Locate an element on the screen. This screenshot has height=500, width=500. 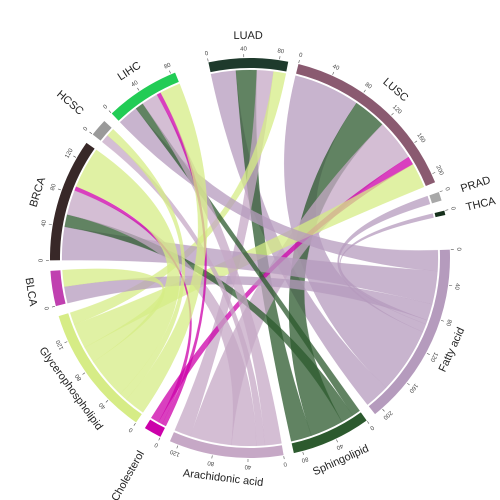
sector-label: LUSC is located at coordinates (395, 90).